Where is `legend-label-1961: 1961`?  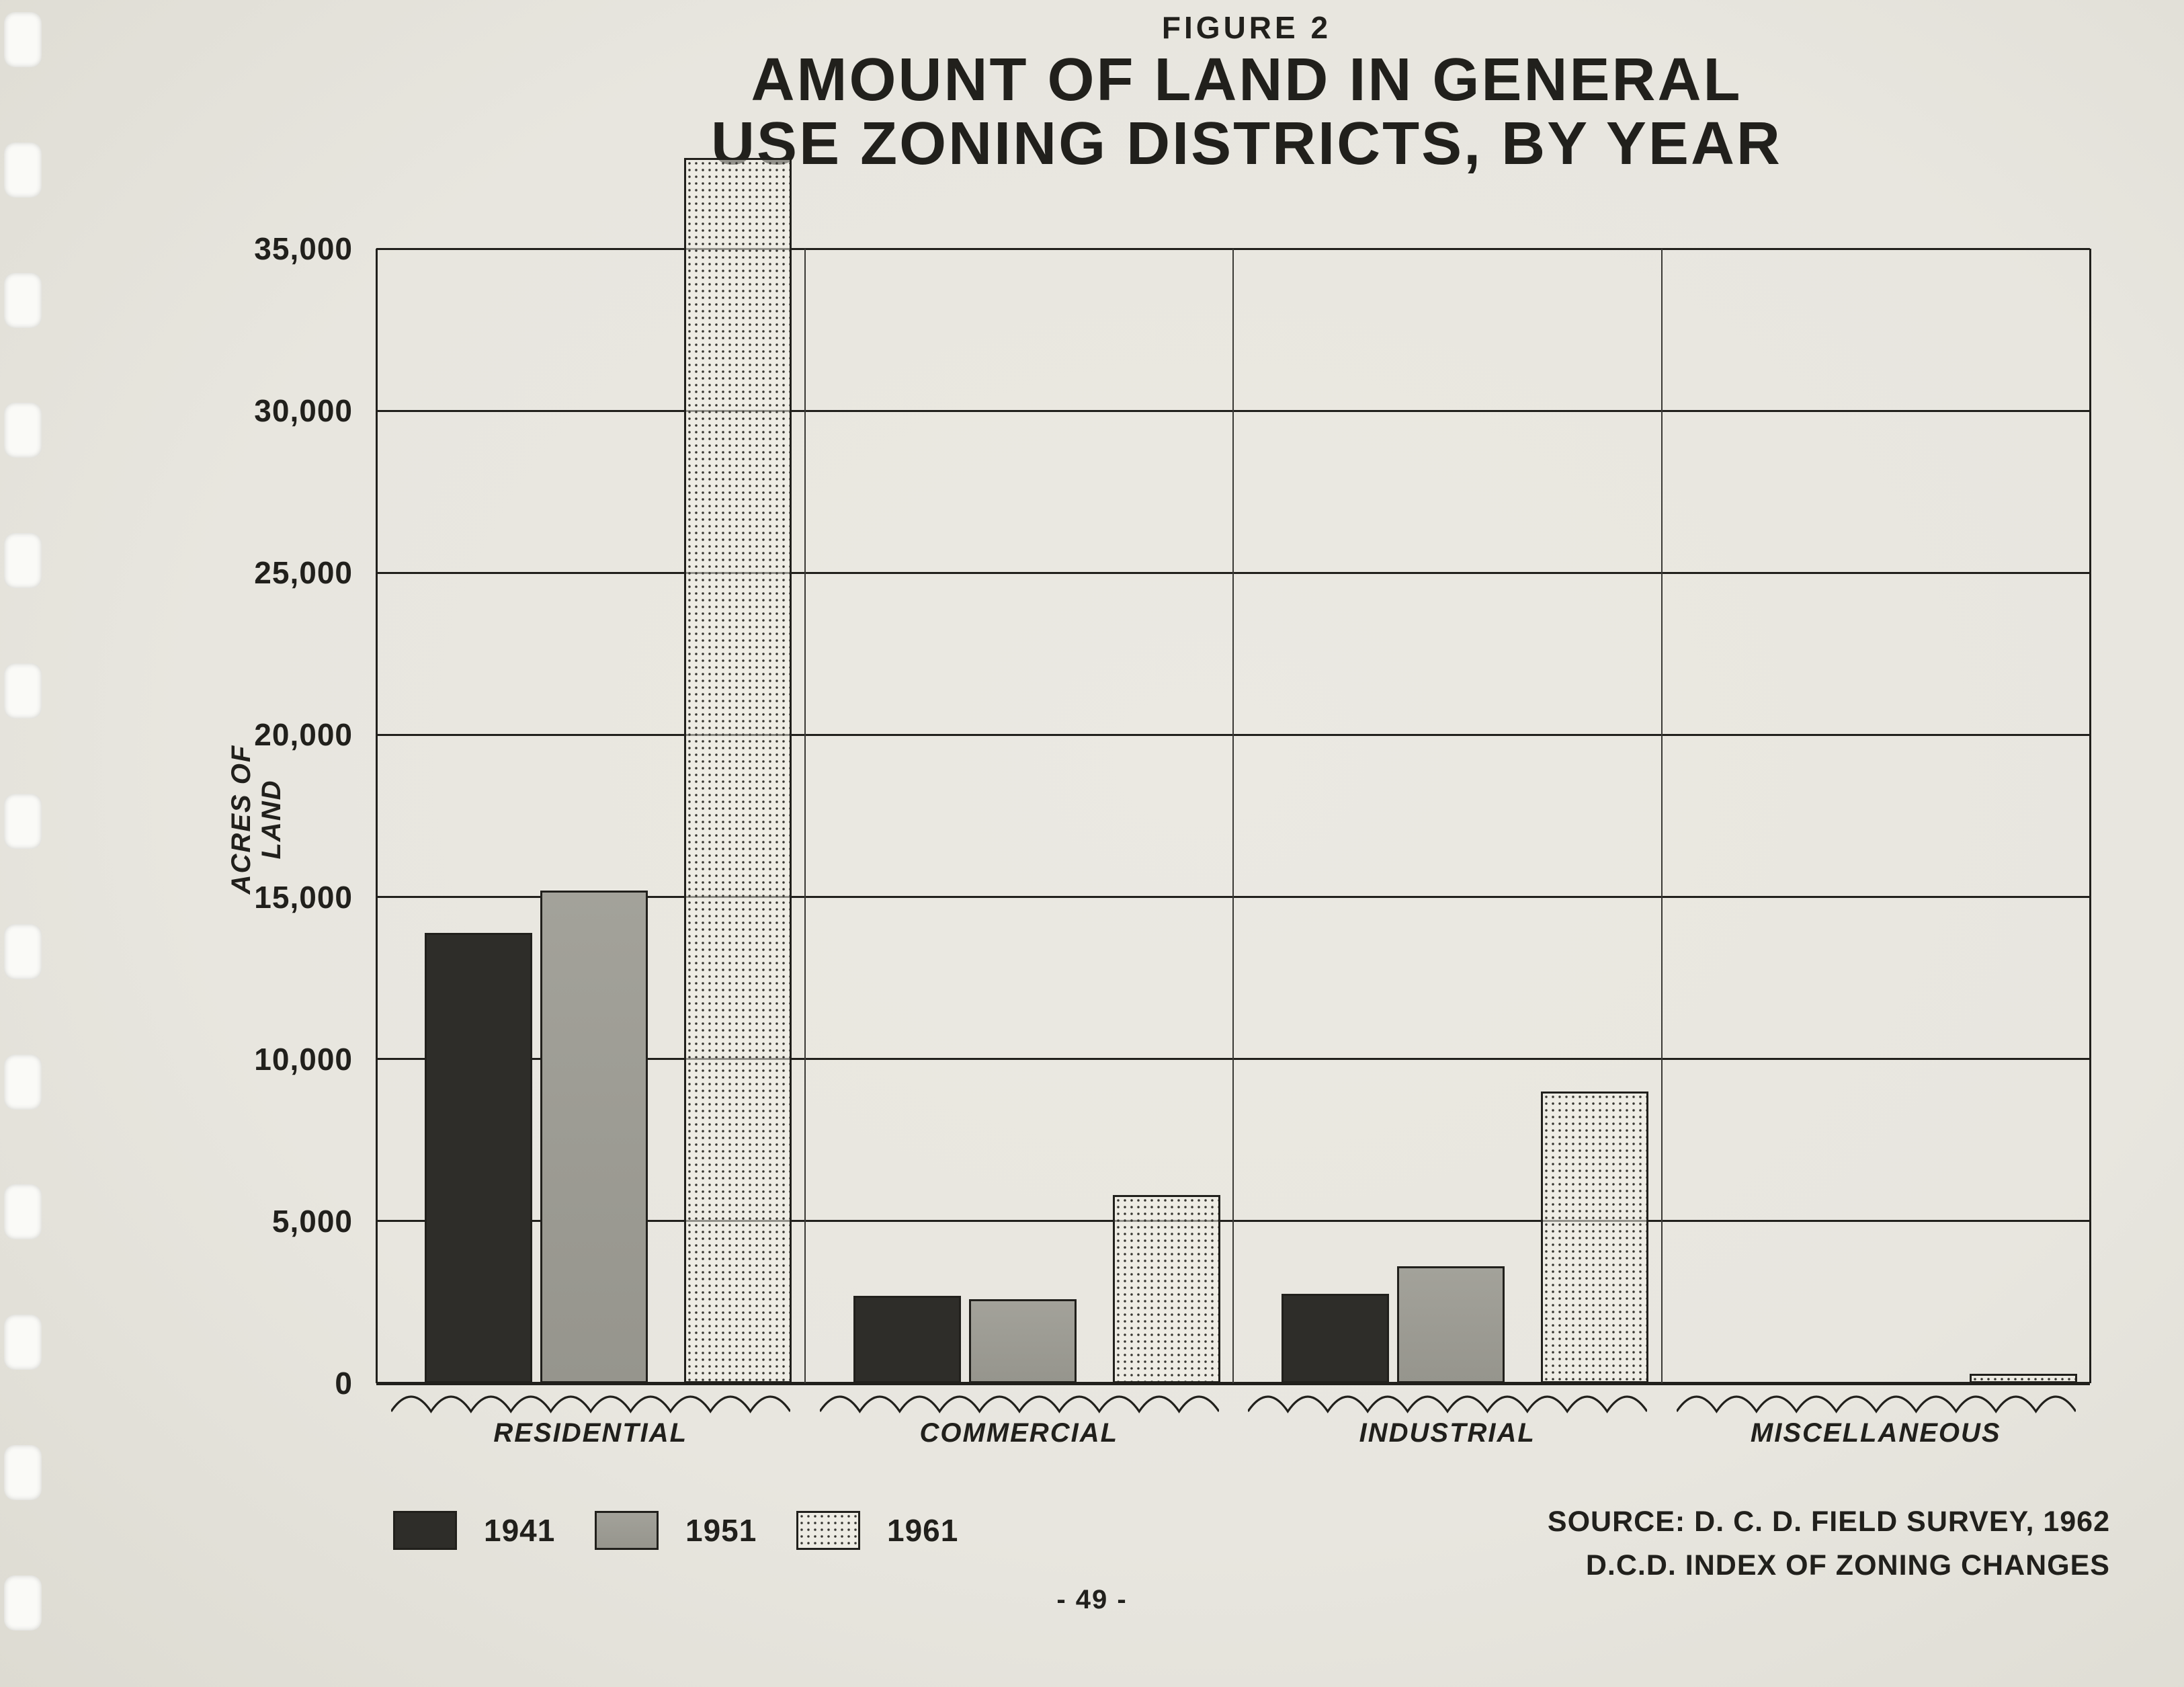 legend-label-1961: 1961 is located at coordinates (923, 1530).